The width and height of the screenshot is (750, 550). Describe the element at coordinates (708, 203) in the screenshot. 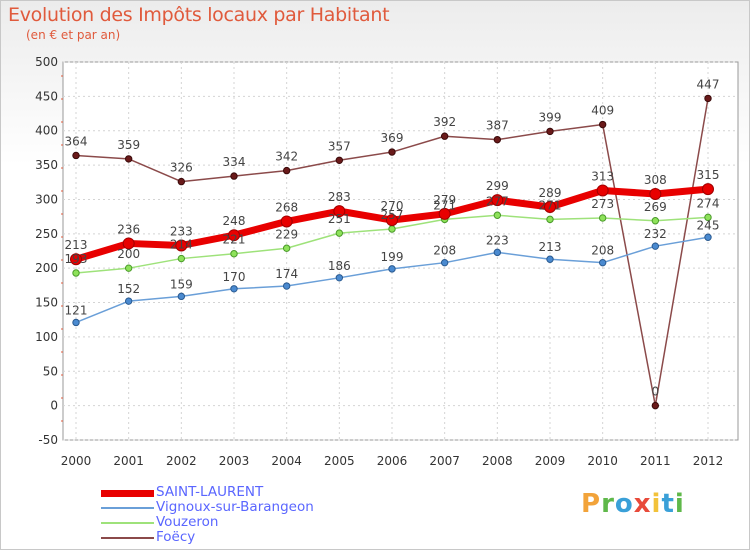

I see `data-label: 274` at that location.